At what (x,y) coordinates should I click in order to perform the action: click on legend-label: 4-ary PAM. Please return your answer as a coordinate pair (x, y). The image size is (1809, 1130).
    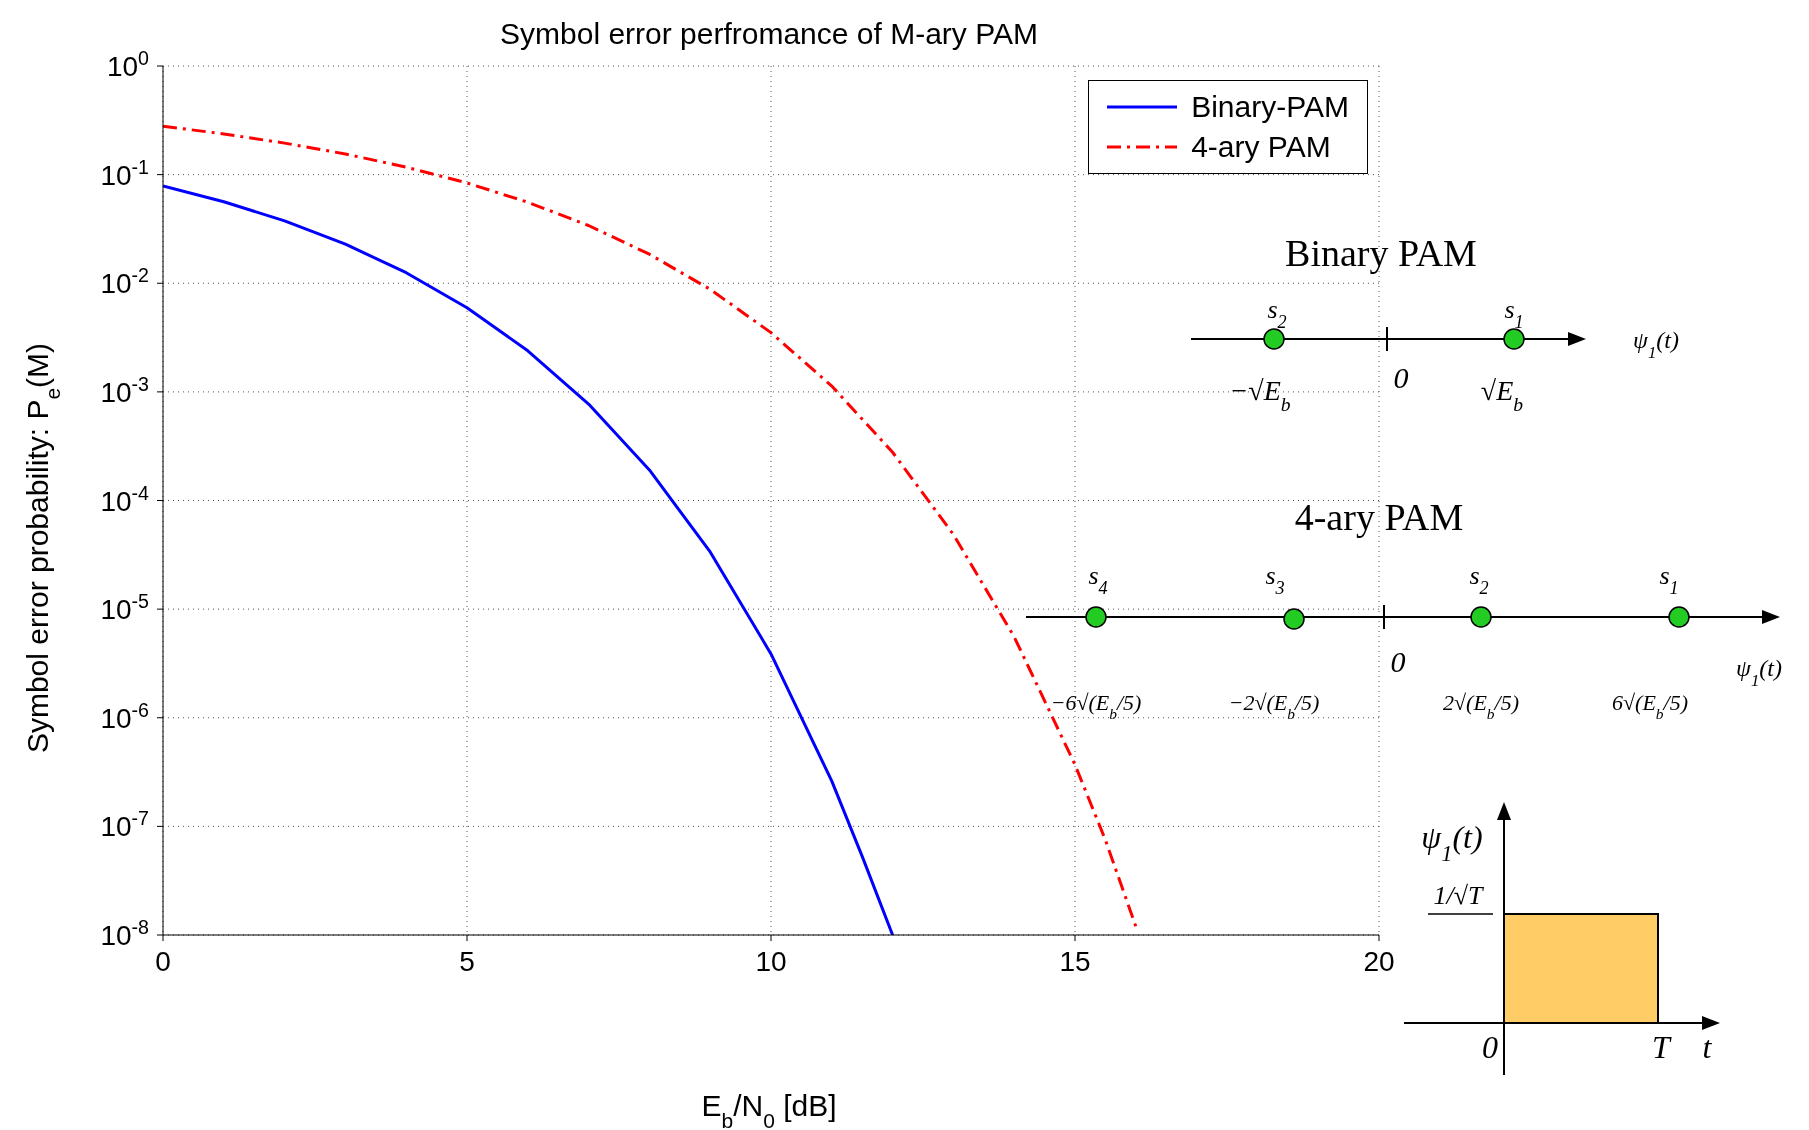
    Looking at the image, I should click on (1261, 147).